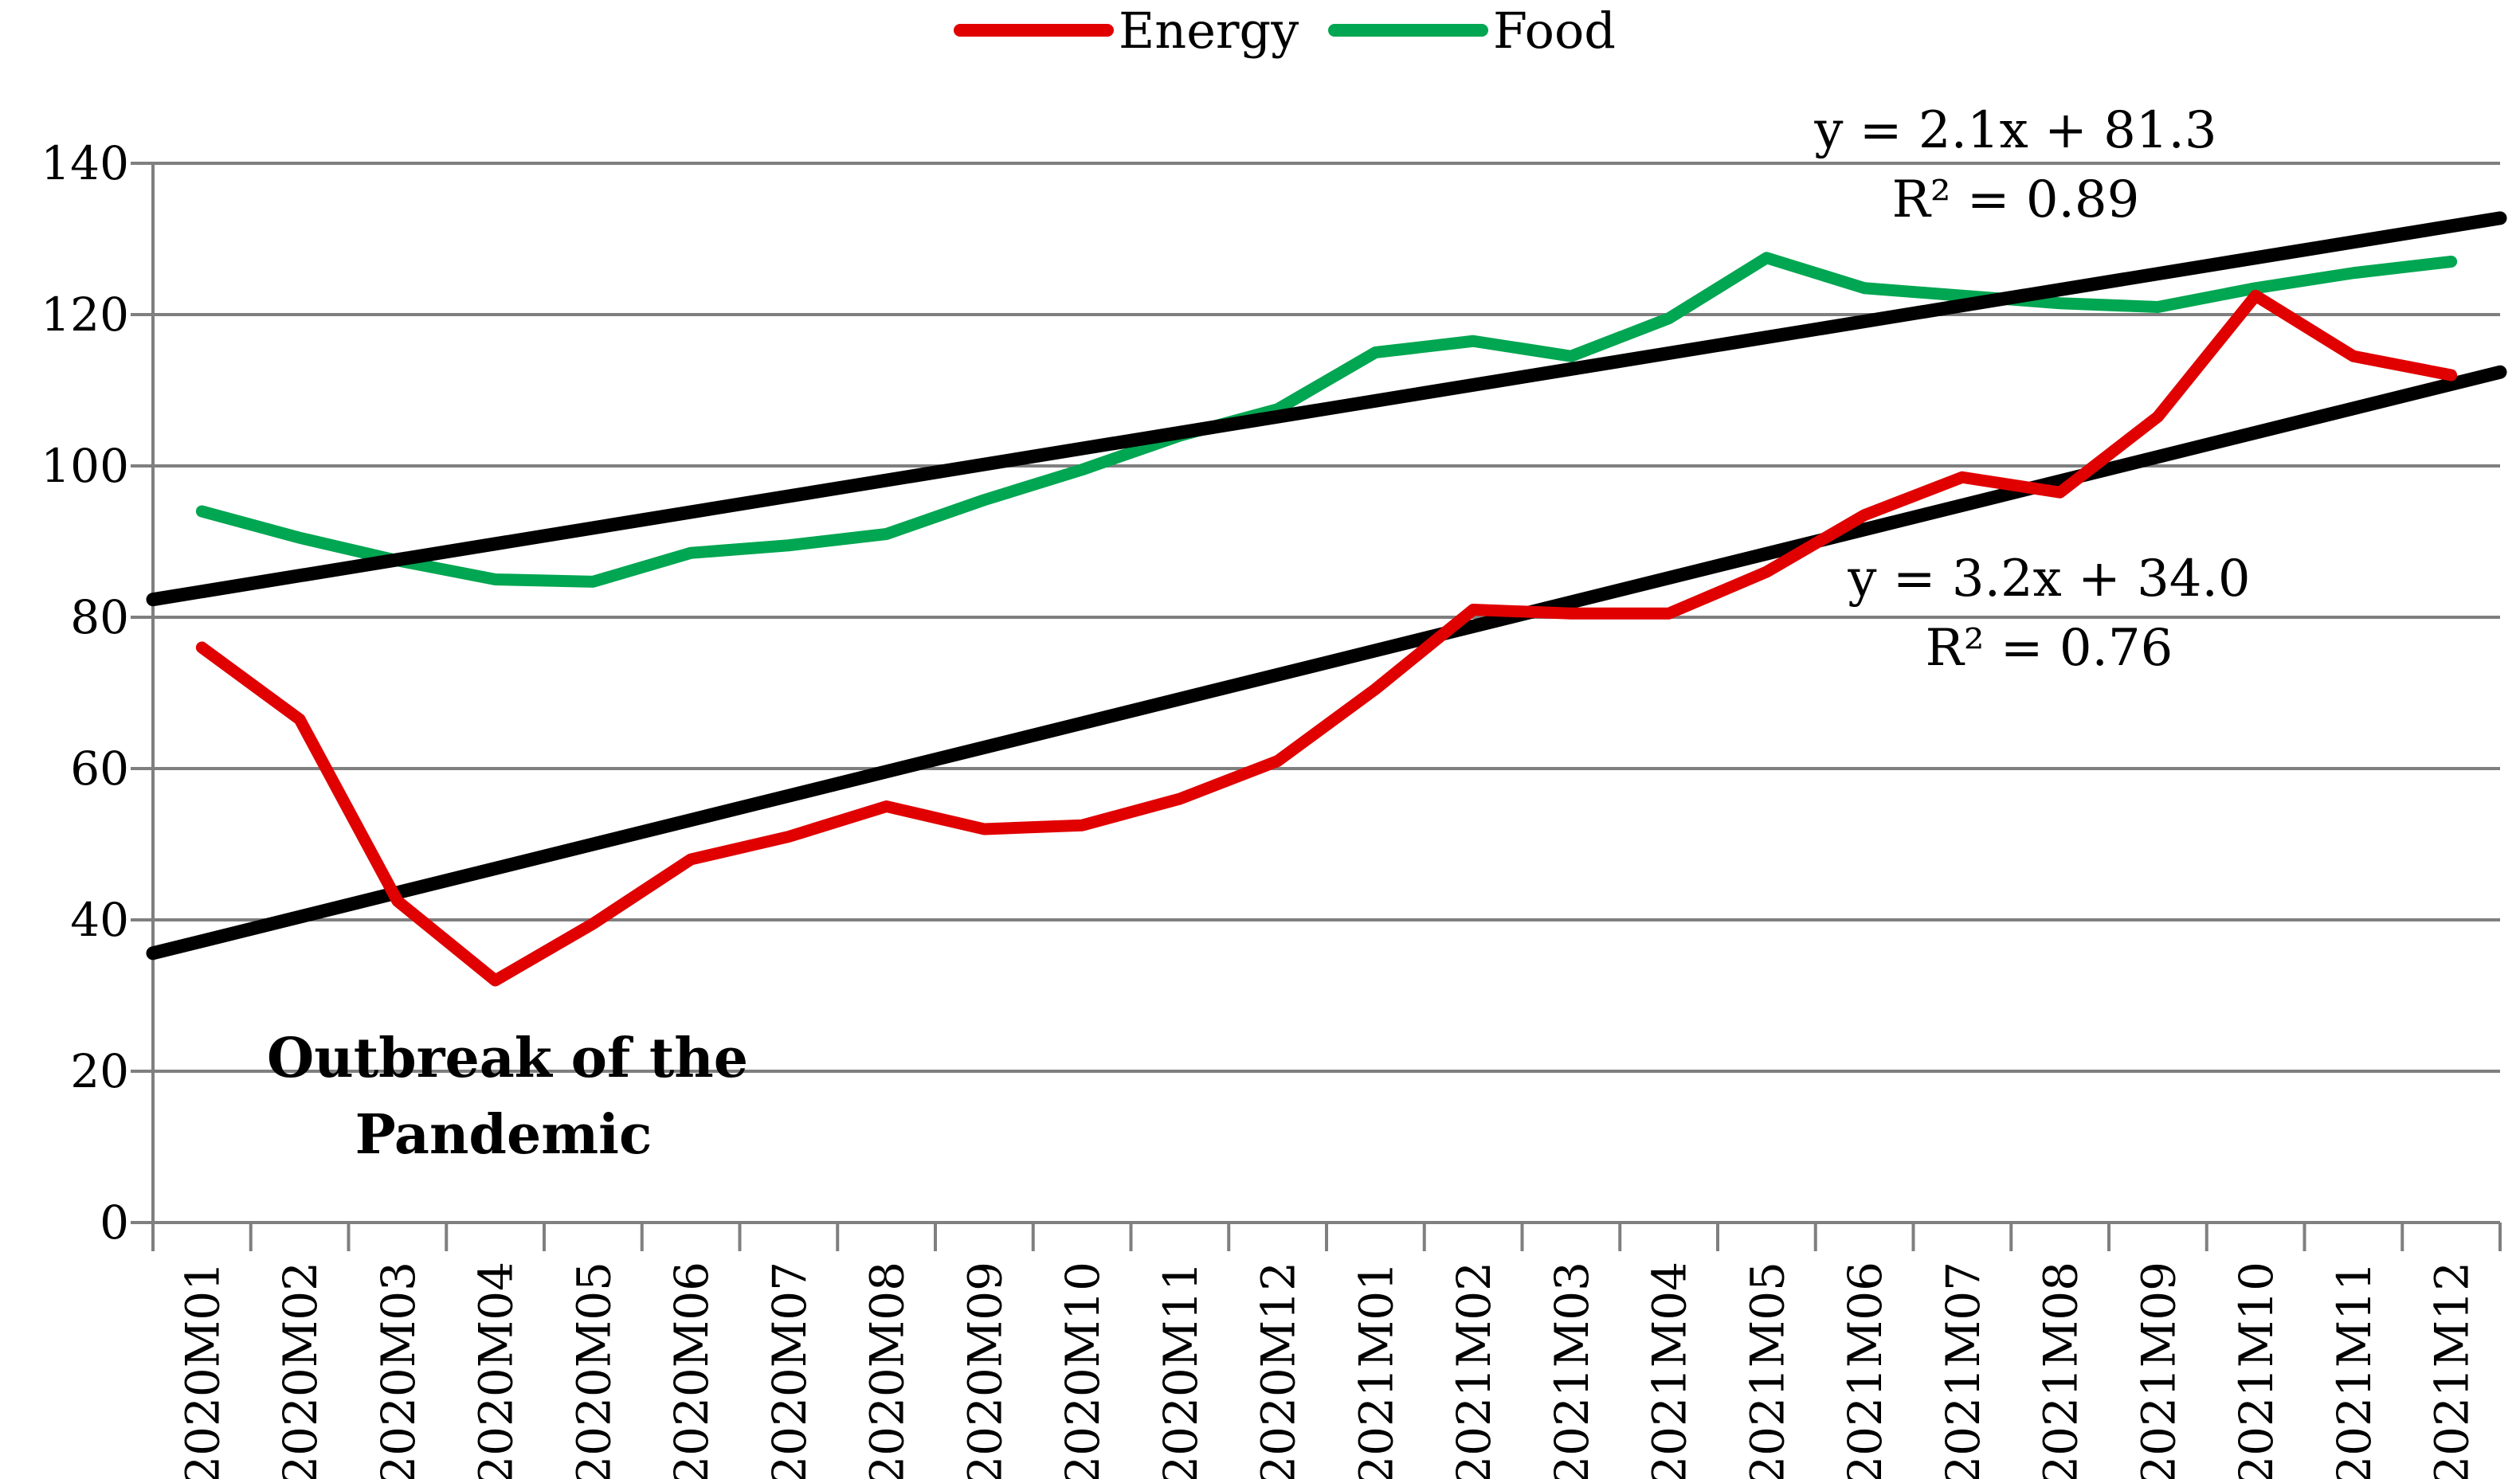 This screenshot has width=2520, height=1479. Describe the element at coordinates (2256, 1370) in the screenshot. I see `x-axis-tick-label: 2021M10` at that location.